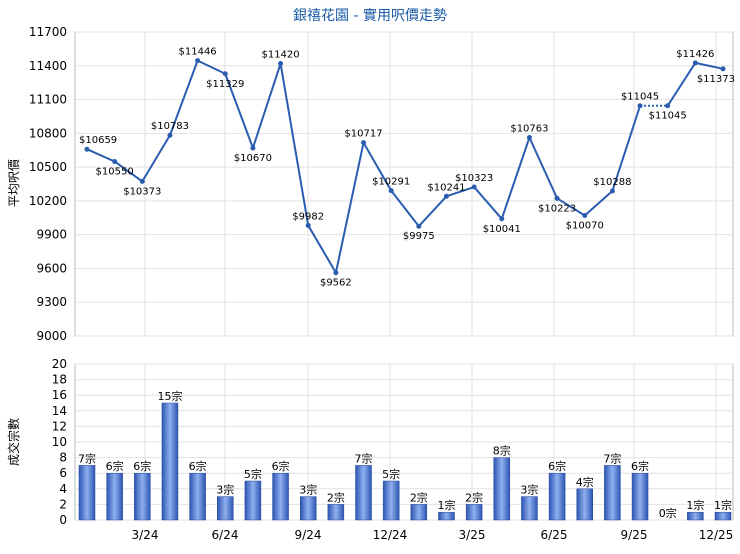  What do you see at coordinates (225, 84) in the screenshot?
I see `price-data-label: $11329` at bounding box center [225, 84].